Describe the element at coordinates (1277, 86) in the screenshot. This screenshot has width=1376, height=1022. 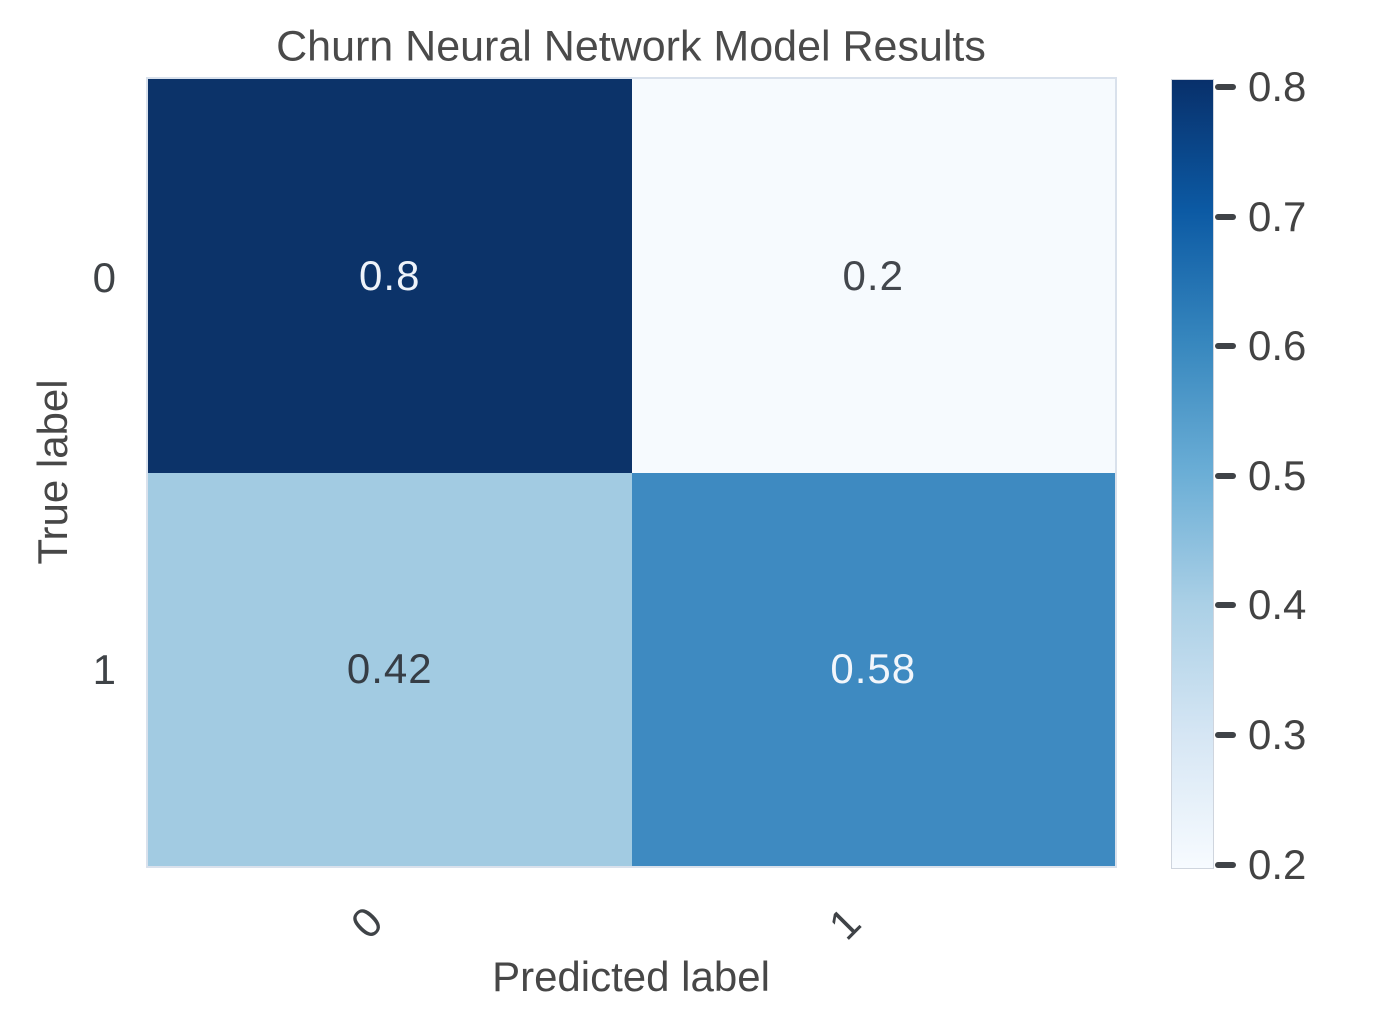
I see `colorbar-tick-label: 0.8` at that location.